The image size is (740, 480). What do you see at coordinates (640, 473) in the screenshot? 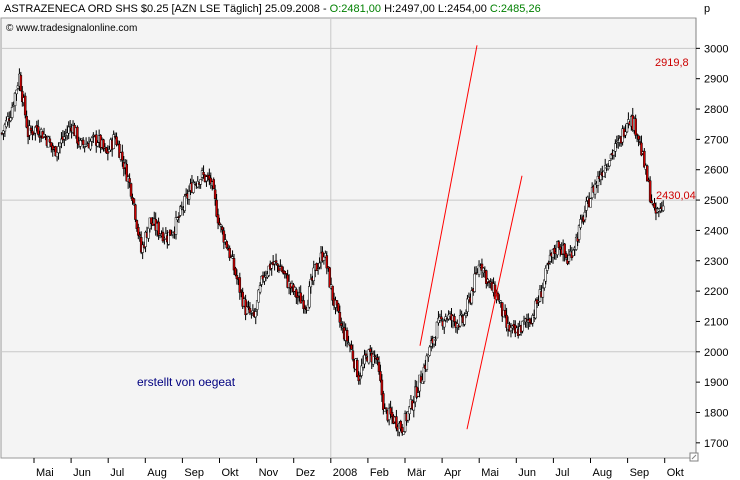
I see `x-tick-label: Sep` at bounding box center [640, 473].